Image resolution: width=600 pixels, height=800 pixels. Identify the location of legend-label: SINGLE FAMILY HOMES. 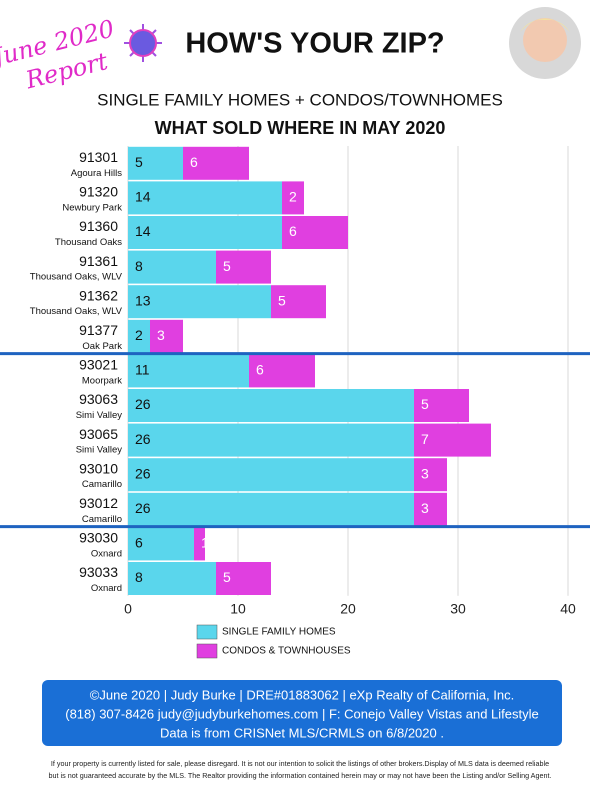
(279, 632).